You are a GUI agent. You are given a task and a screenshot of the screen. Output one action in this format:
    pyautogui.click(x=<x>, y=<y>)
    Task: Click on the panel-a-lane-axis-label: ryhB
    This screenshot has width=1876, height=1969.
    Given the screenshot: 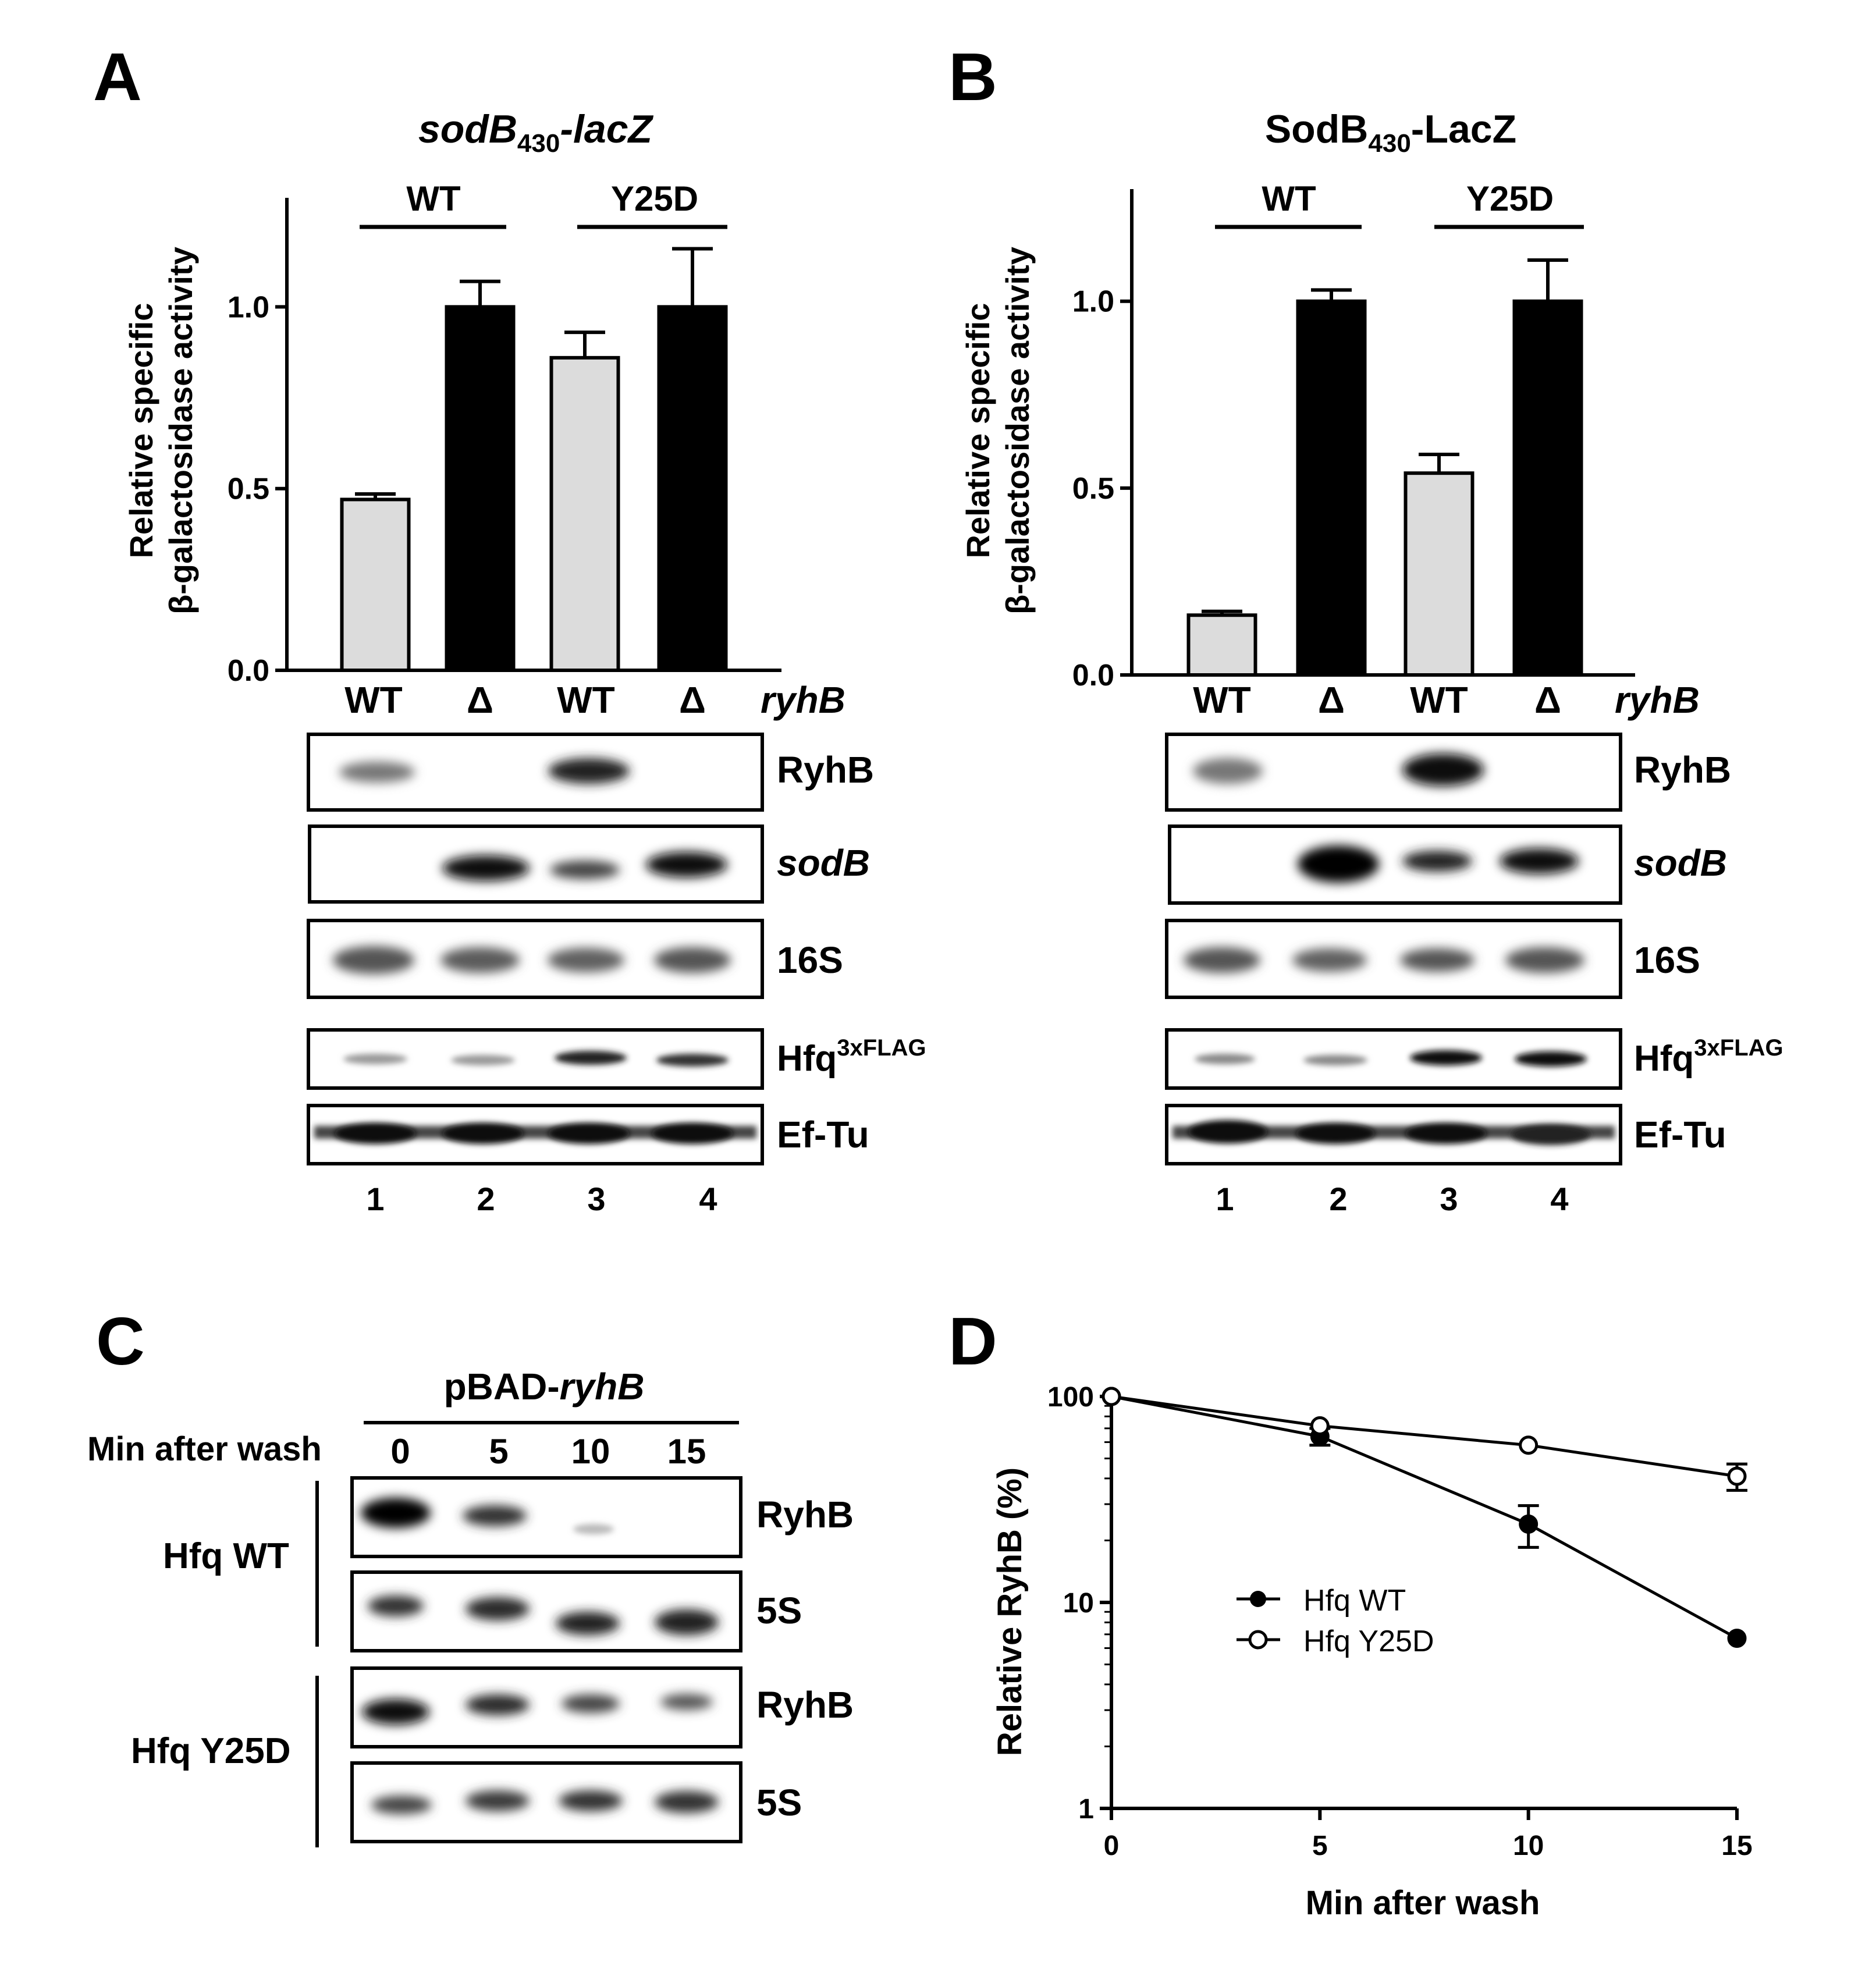 What is the action you would take?
    pyautogui.click(x=803, y=700)
    